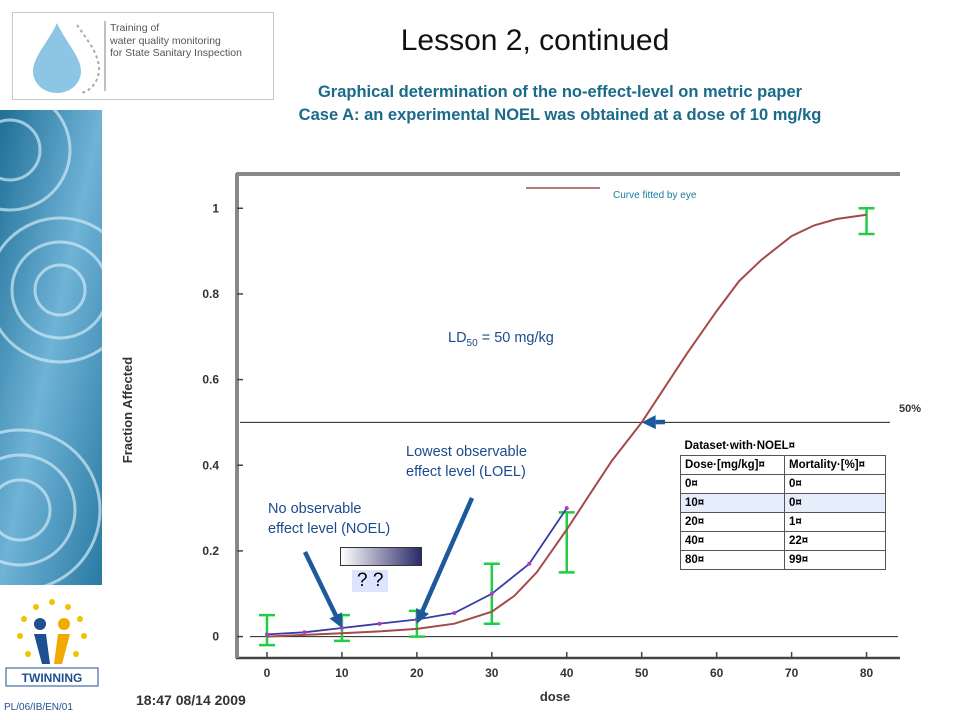  What do you see at coordinates (191, 700) in the screenshot?
I see `chart-timestamp: 18:47 08/14 2009` at bounding box center [191, 700].